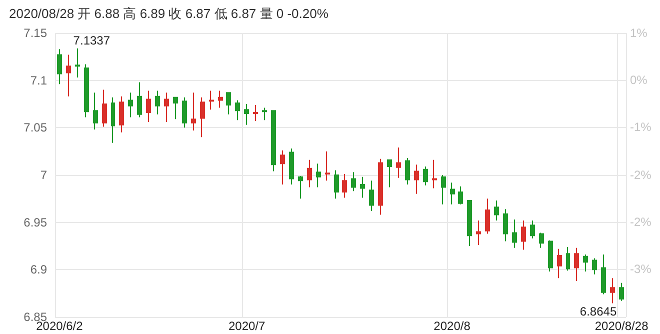 The height and width of the screenshot is (334, 660). I want to click on y2-tick-label: 0%, so click(639, 80).